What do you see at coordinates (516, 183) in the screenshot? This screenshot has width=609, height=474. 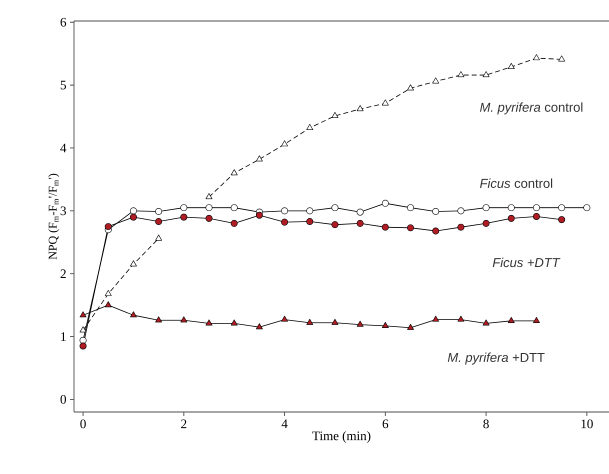 I see `series-label: Ficus control` at bounding box center [516, 183].